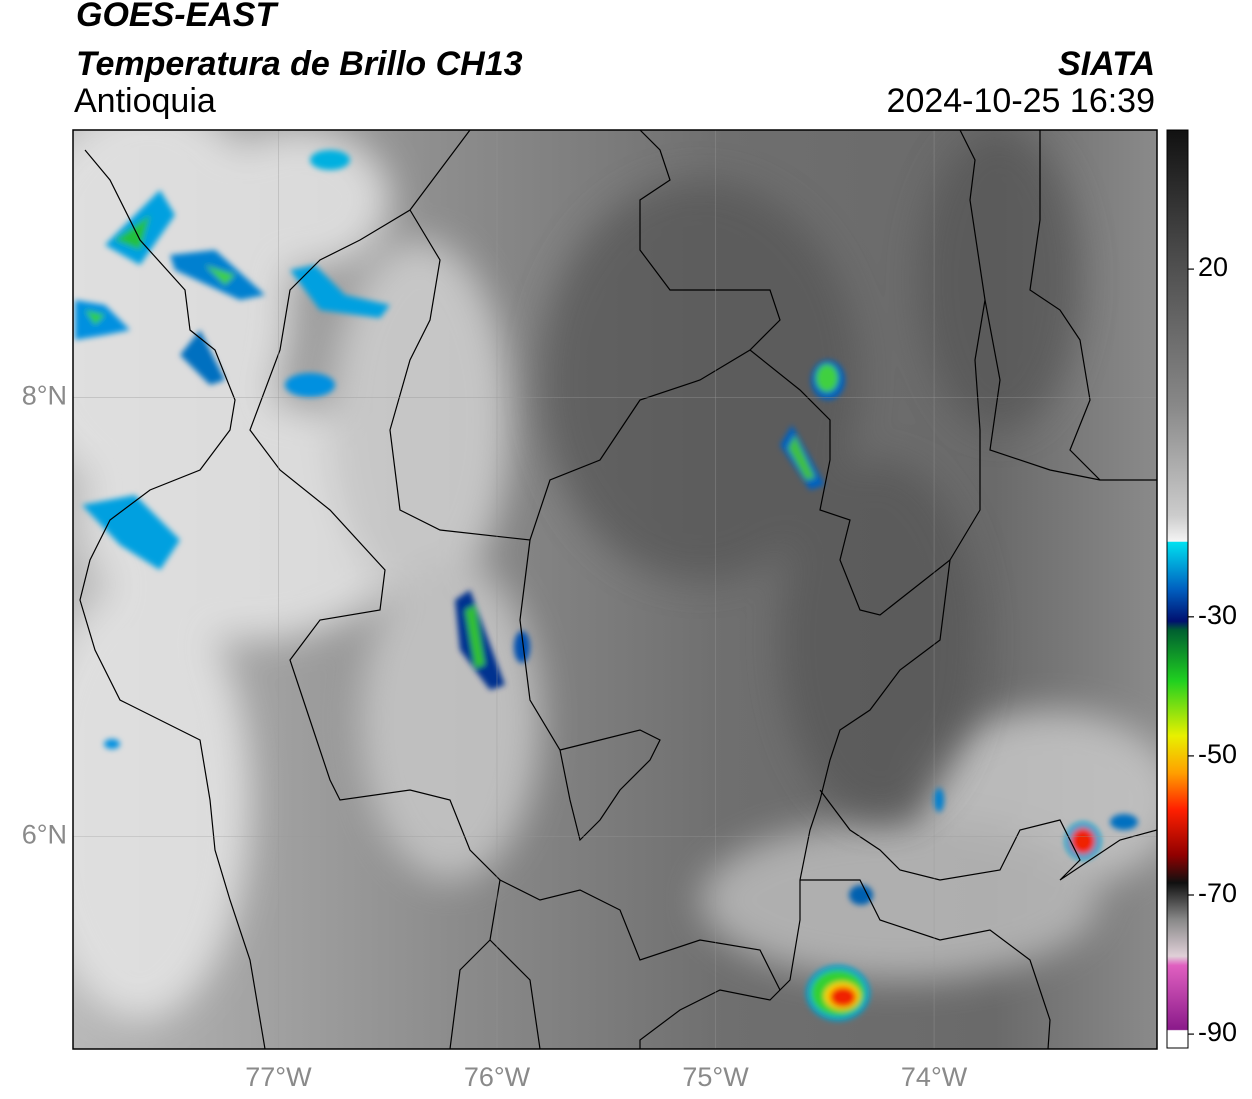 This screenshot has width=1252, height=1099. Describe the element at coordinates (1106, 64) in the screenshot. I see `source: SIATA` at that location.